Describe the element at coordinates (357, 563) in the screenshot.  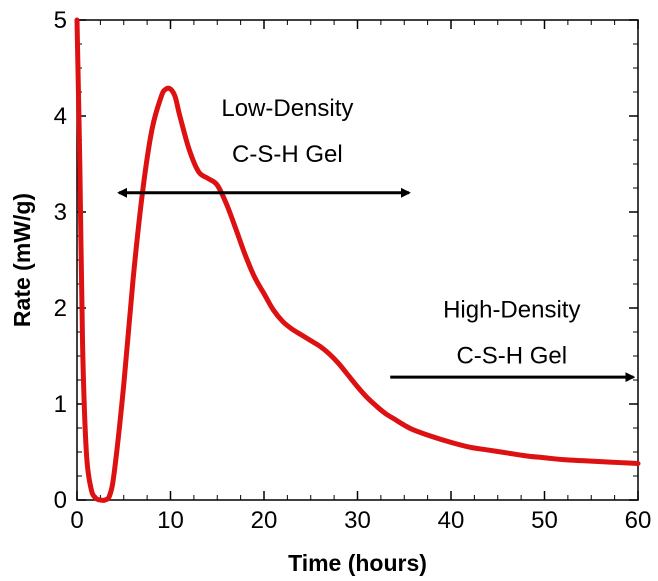
I see `x-axis-title: Time (hours)` at that location.